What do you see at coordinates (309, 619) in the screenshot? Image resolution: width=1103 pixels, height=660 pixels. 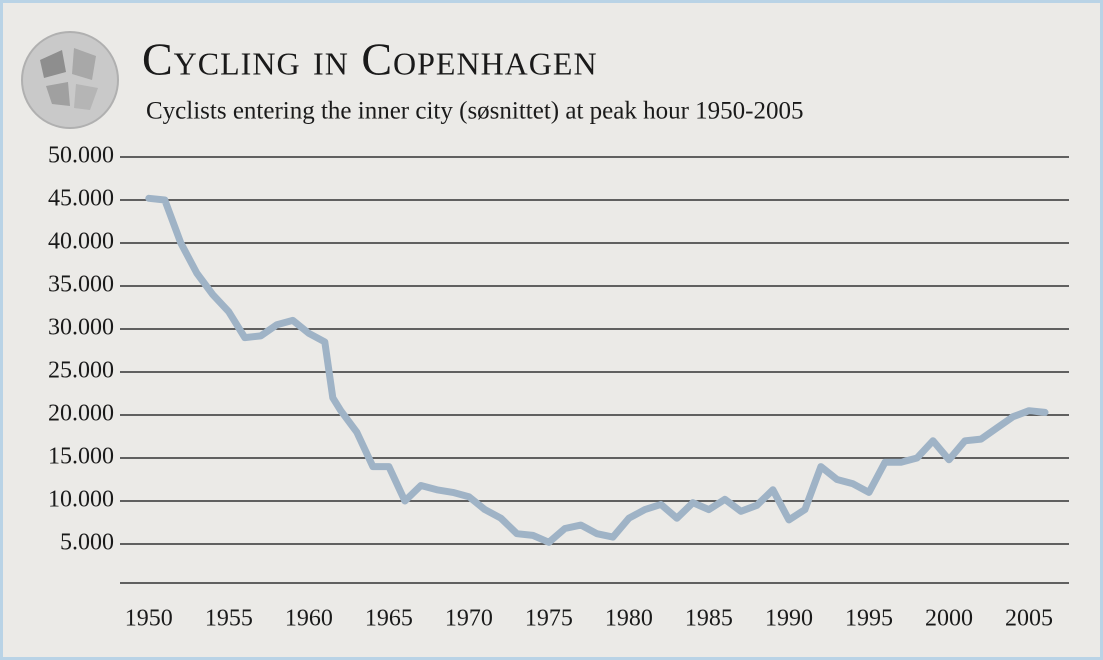 I see `x-tick-label: 1960` at bounding box center [309, 619].